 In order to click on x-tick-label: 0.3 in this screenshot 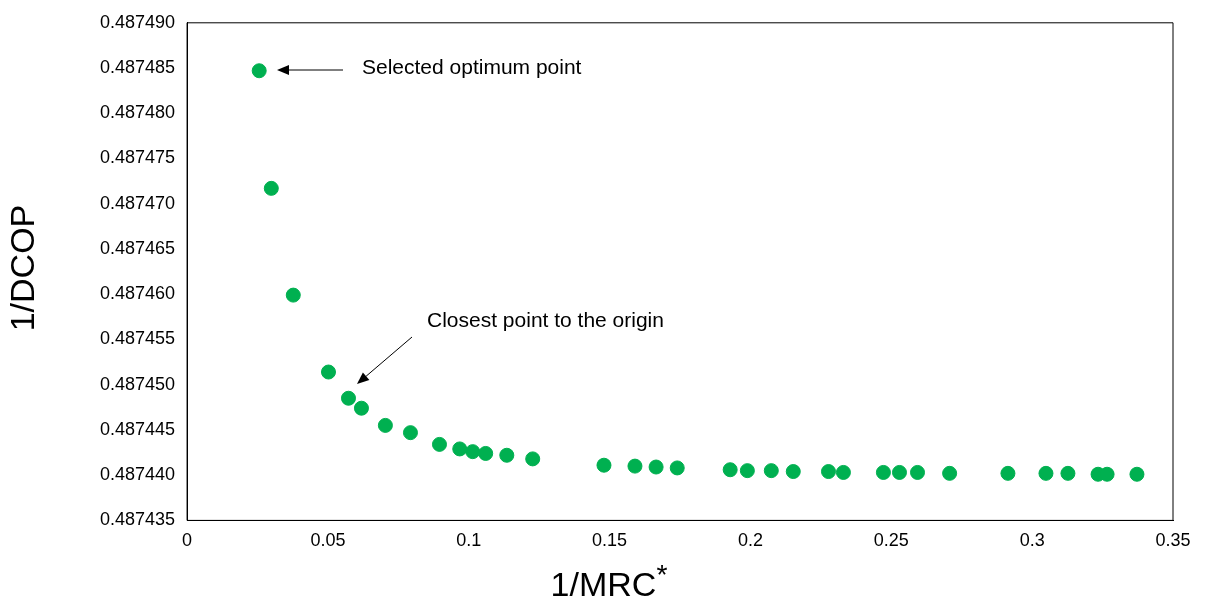, I will do `click(1032, 540)`.